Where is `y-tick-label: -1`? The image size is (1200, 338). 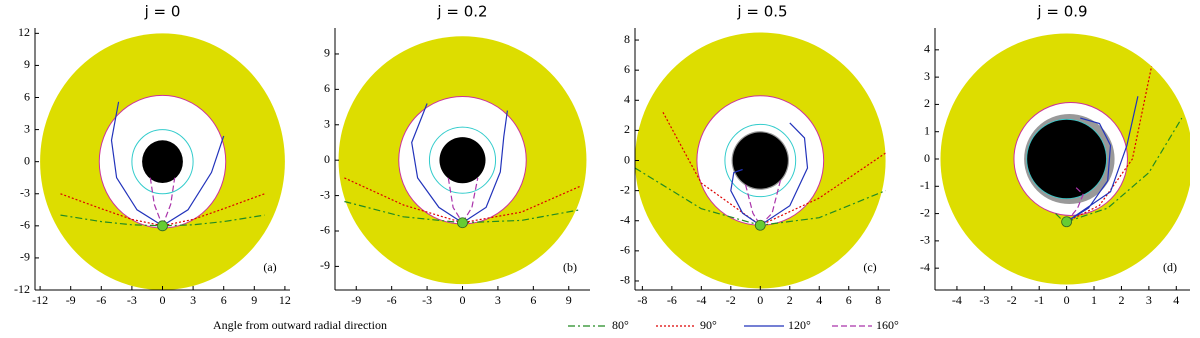 y-tick-label: -1 is located at coordinates (925, 185).